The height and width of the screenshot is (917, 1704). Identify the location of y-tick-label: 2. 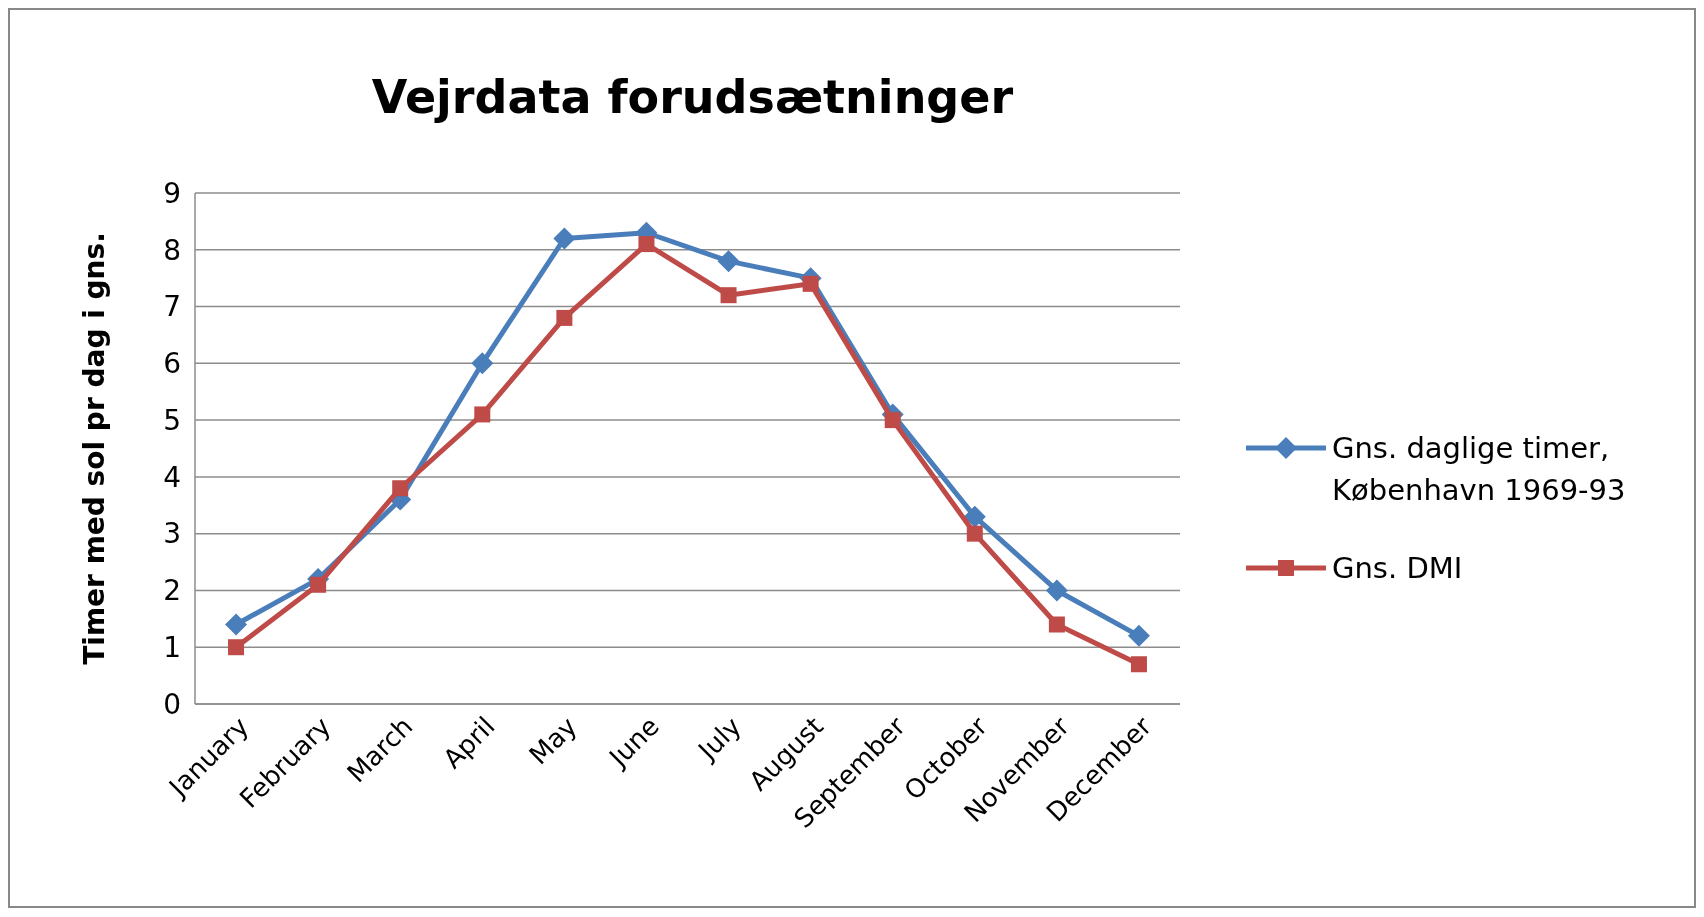
(172, 591).